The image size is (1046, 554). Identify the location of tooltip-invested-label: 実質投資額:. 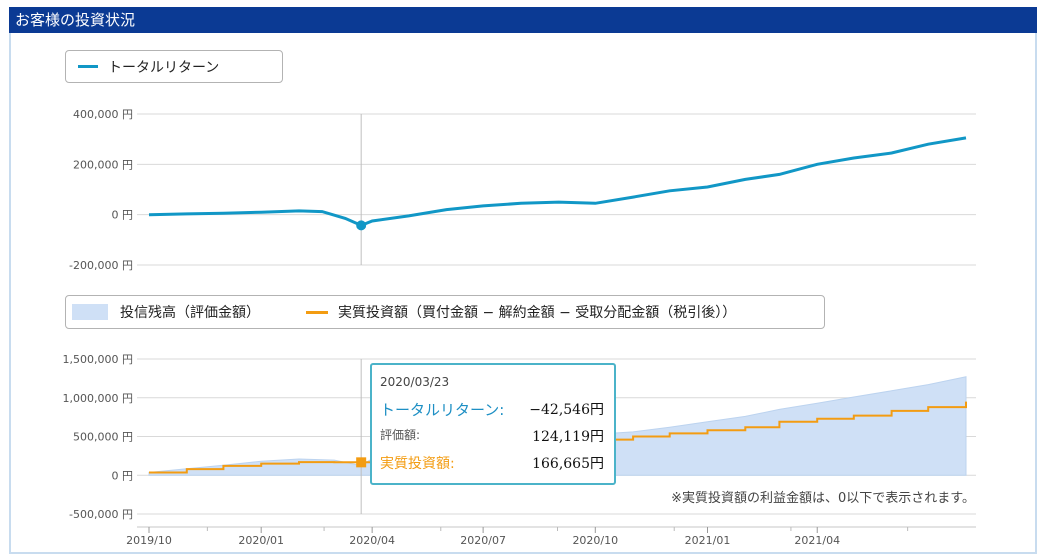
(417, 464).